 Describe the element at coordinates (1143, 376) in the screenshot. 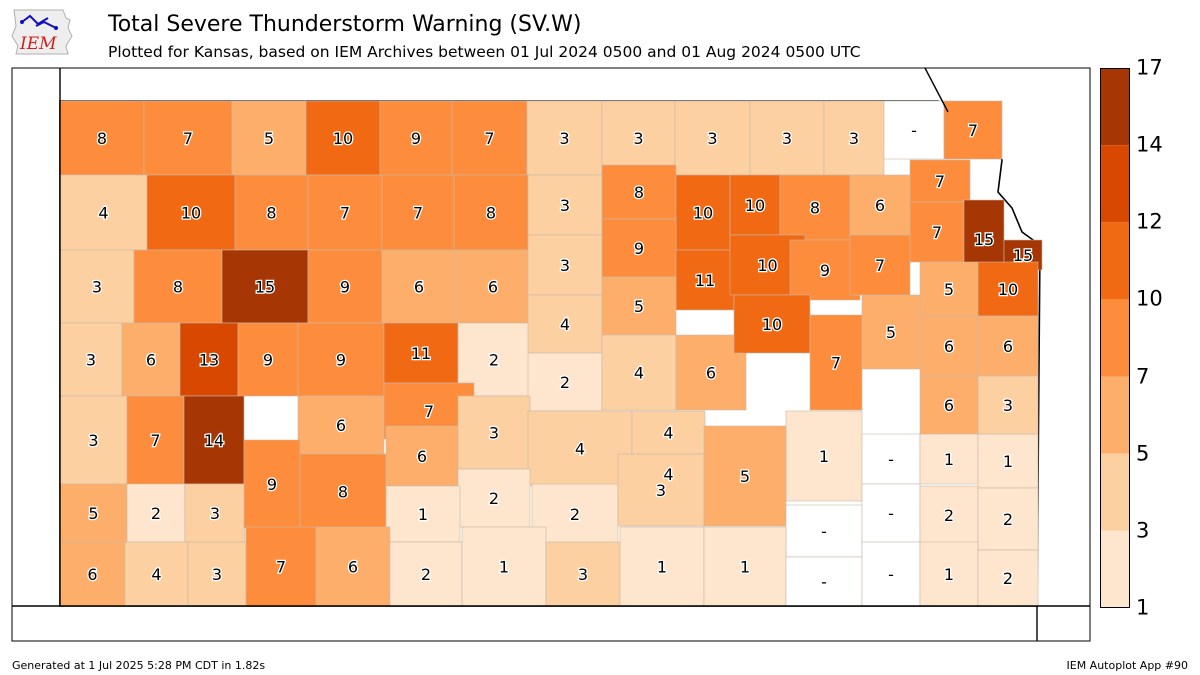

I see `colorbar-tick-label: 7` at that location.